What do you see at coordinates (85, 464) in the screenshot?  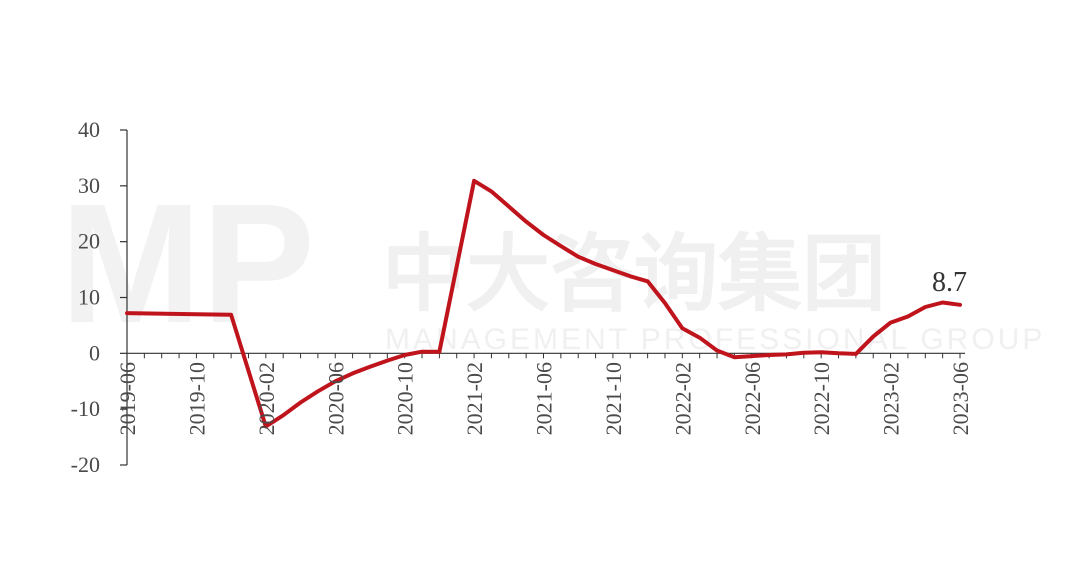 I see `y-tick-label: -20` at bounding box center [85, 464].